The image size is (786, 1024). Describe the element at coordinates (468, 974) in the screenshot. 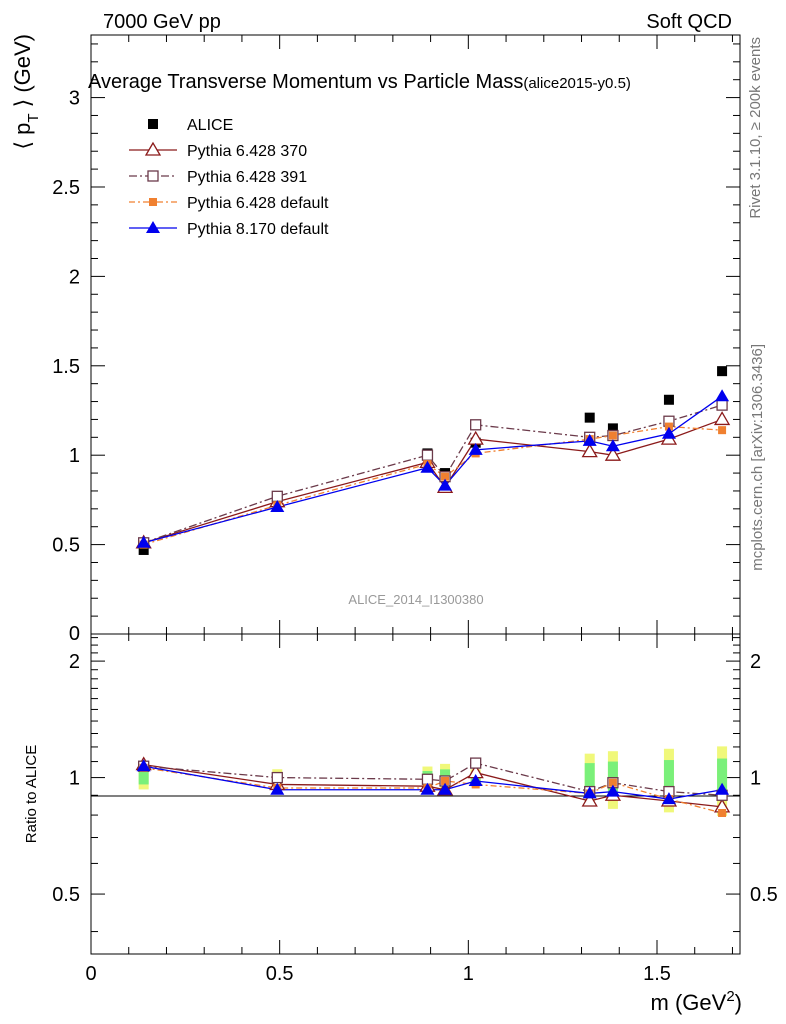

I see `x-tick-label: 1` at that location.